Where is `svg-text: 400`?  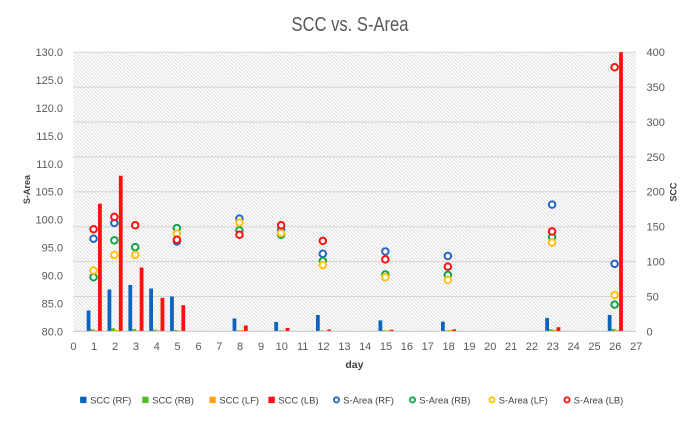
svg-text: 400 is located at coordinates (656, 53).